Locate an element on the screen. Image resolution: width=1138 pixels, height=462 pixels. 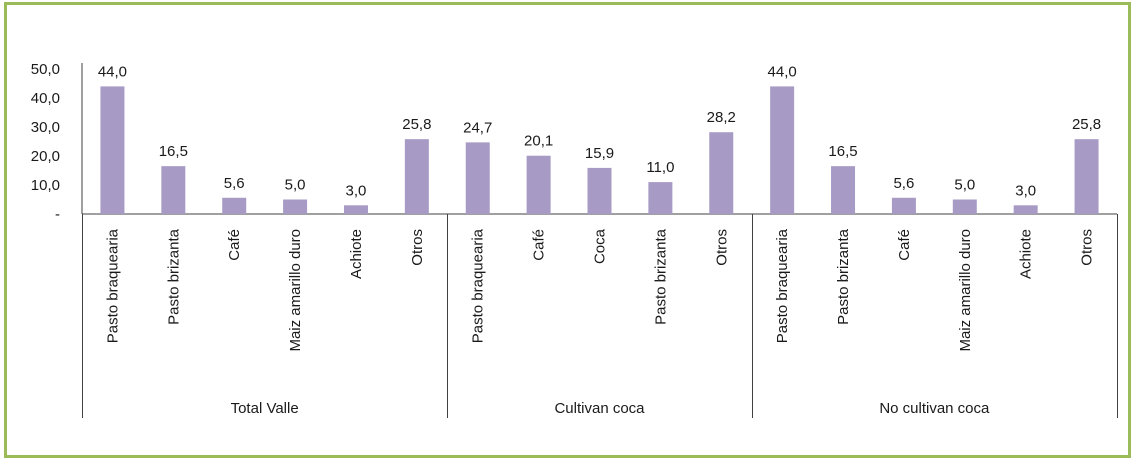
data-label: 20,1 is located at coordinates (538, 141).